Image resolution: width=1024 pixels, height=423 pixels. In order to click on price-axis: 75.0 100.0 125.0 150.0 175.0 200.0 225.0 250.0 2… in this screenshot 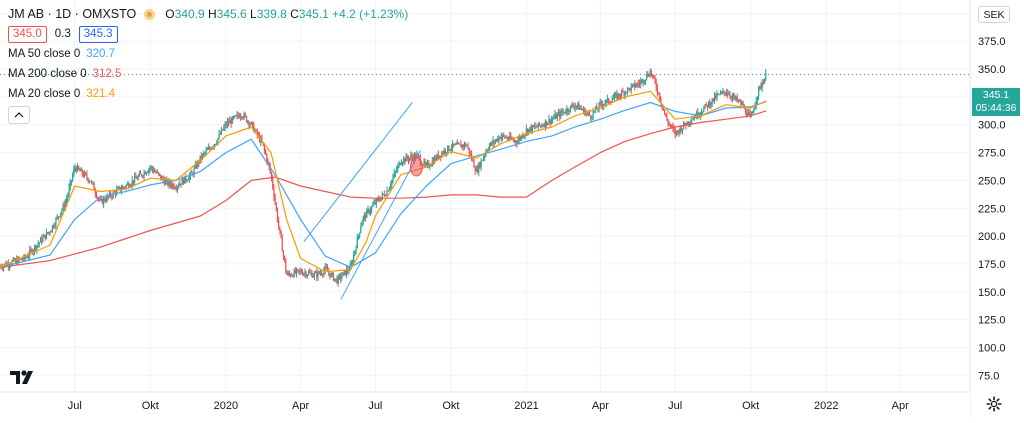, I will do `click(996, 209)`.